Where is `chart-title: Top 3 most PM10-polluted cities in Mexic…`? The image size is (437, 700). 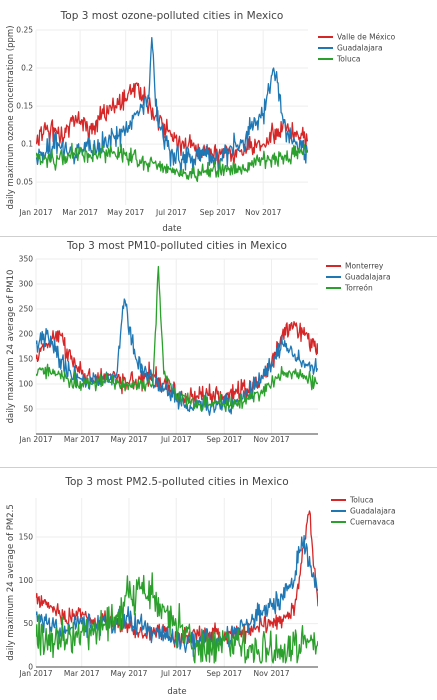
chart-title: Top 3 most PM10-polluted cities in Mexic… is located at coordinates (176, 246).